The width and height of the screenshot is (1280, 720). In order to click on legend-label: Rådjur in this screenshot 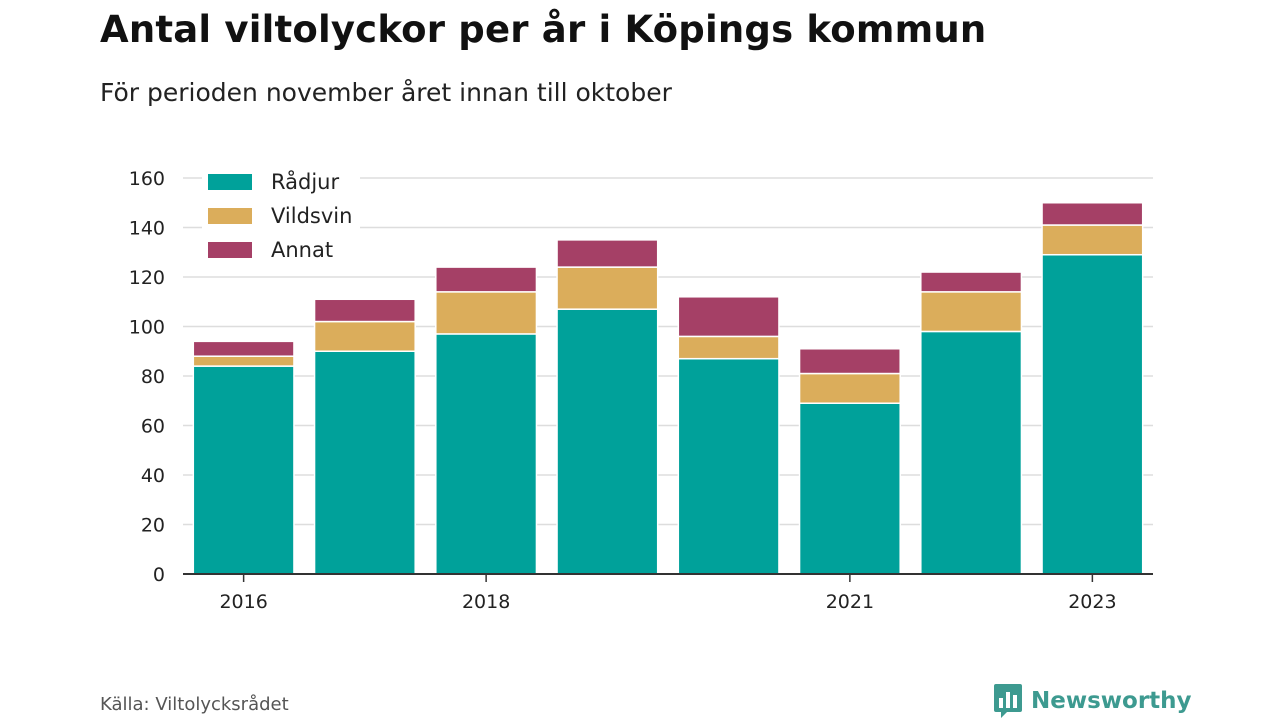, I will do `click(305, 181)`.